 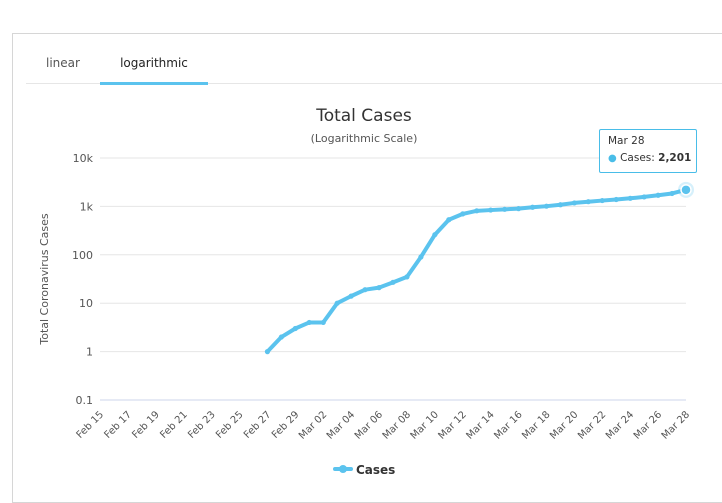 What do you see at coordinates (374, 59) in the screenshot?
I see `scale-tabs: linear logarithmic` at bounding box center [374, 59].